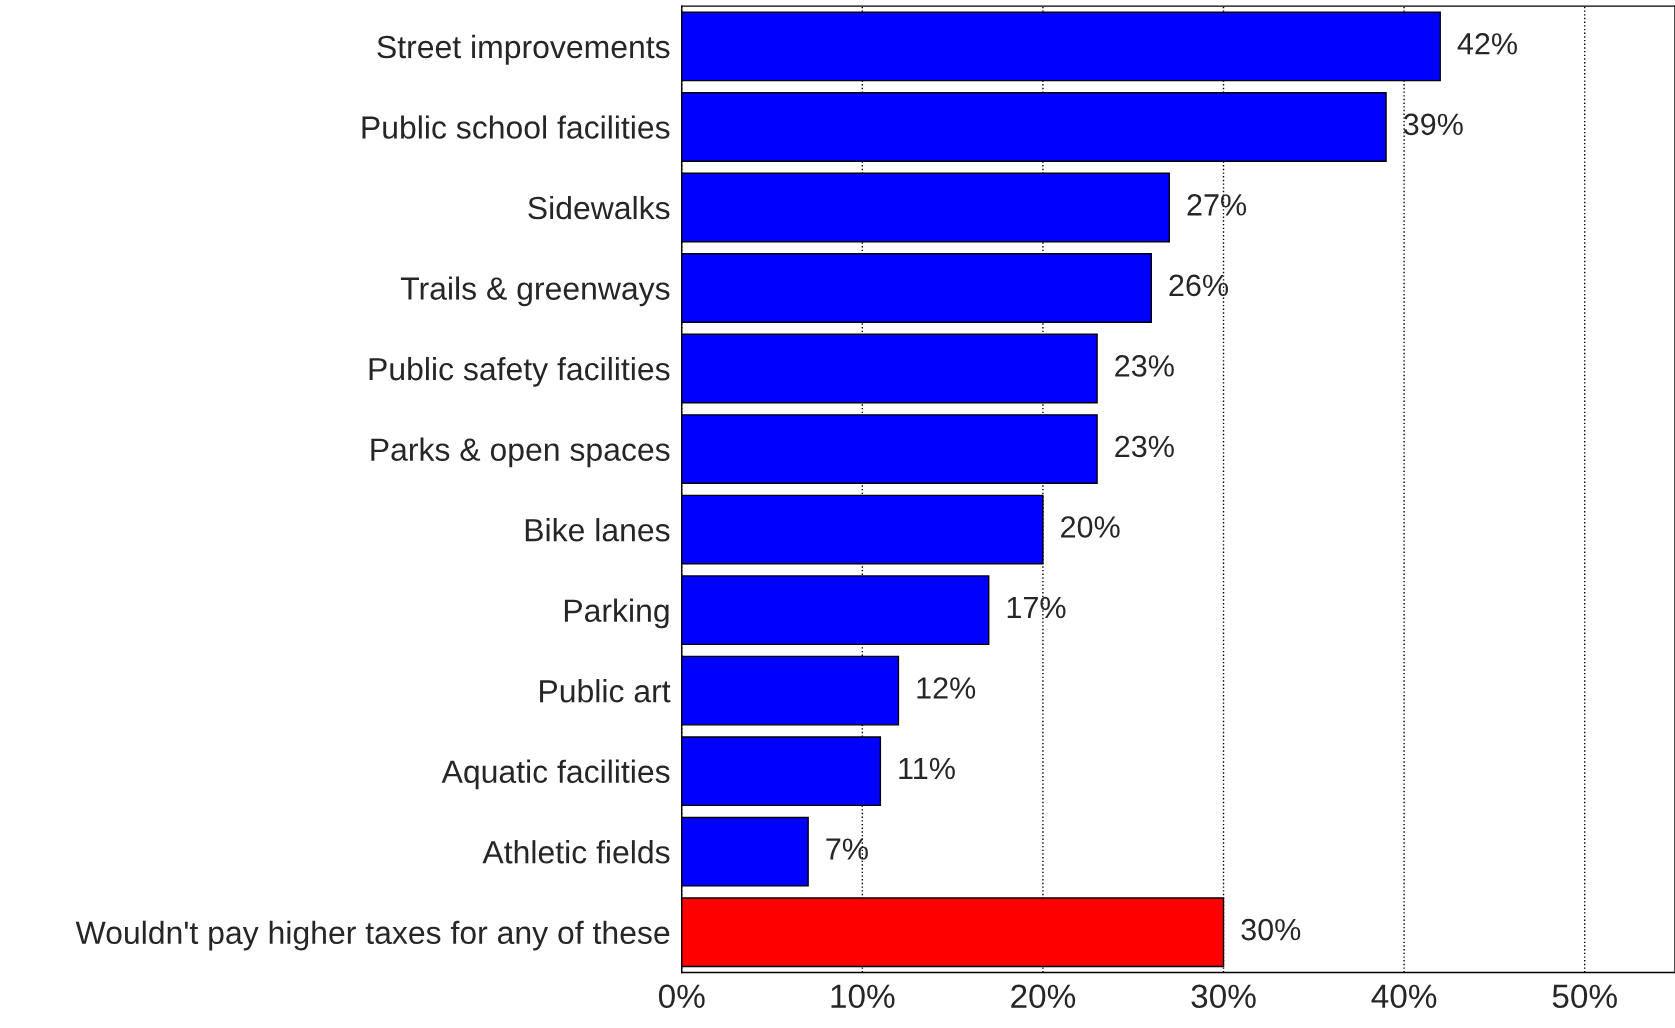 The image size is (1675, 1028). Describe the element at coordinates (863, 996) in the screenshot. I see `x-tick-label: 10%` at that location.